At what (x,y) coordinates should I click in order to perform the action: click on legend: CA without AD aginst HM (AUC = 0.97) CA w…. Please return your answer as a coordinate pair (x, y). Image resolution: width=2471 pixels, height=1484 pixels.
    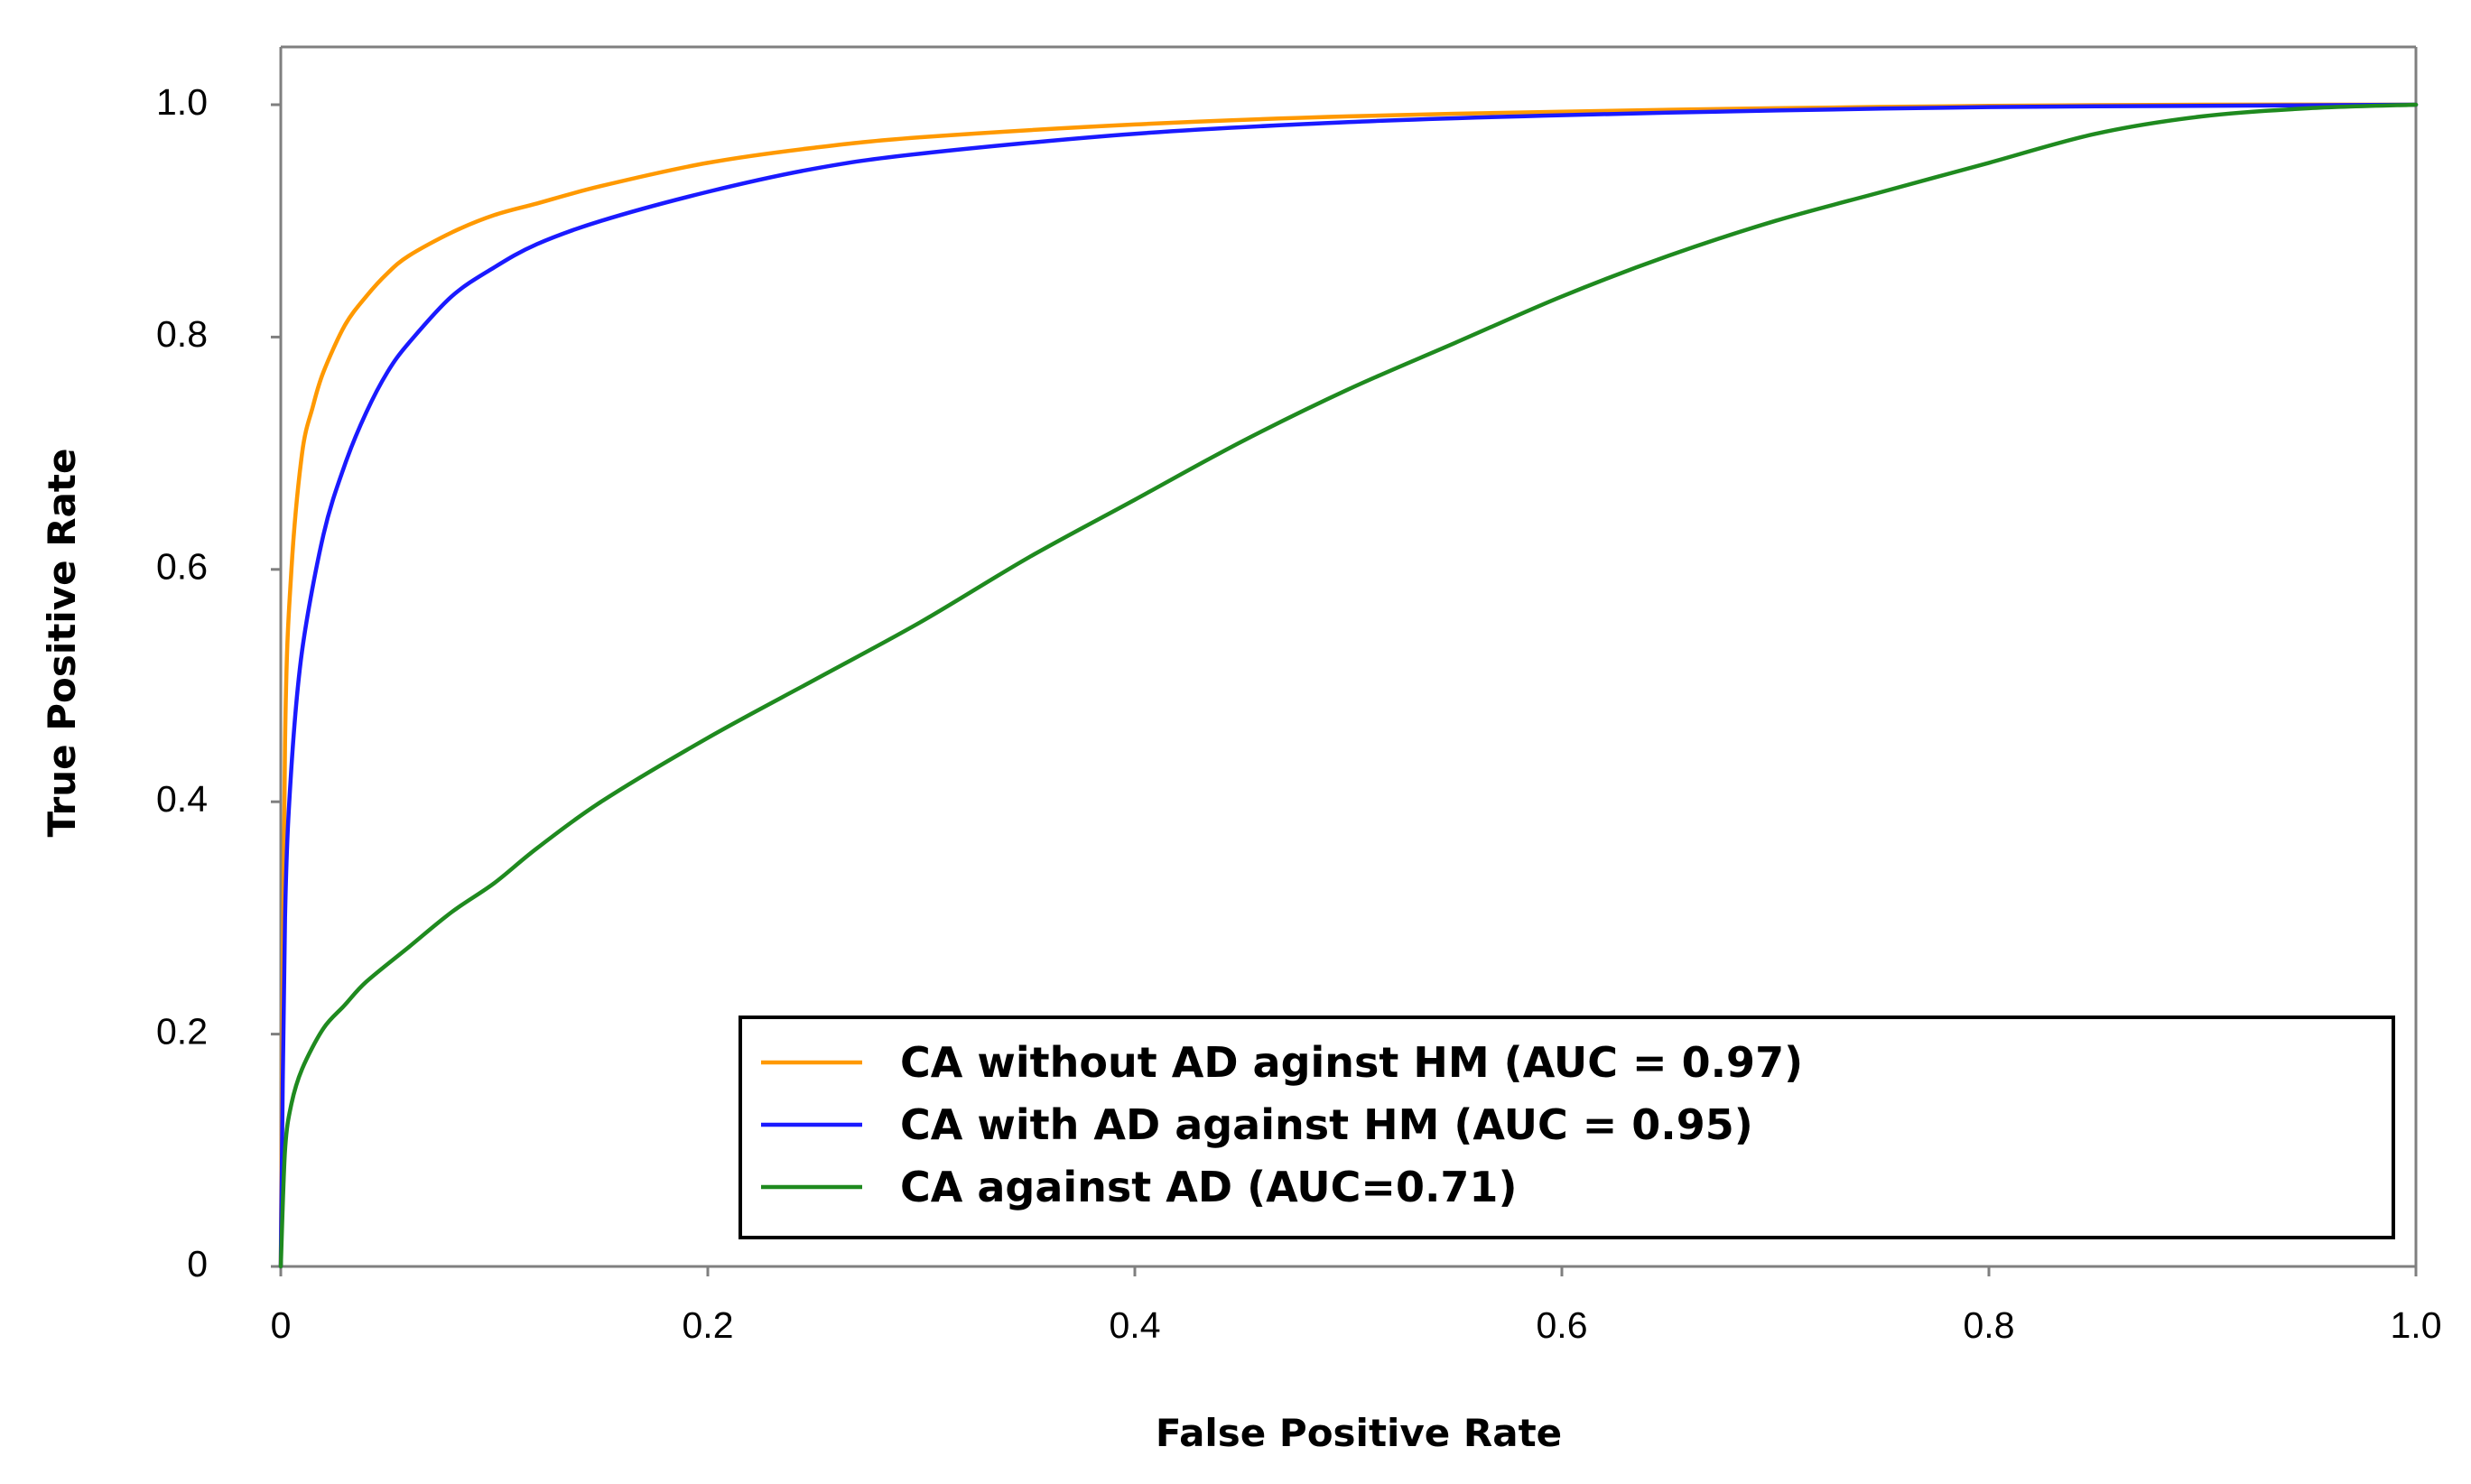
    Looking at the image, I should click on (1567, 1127).